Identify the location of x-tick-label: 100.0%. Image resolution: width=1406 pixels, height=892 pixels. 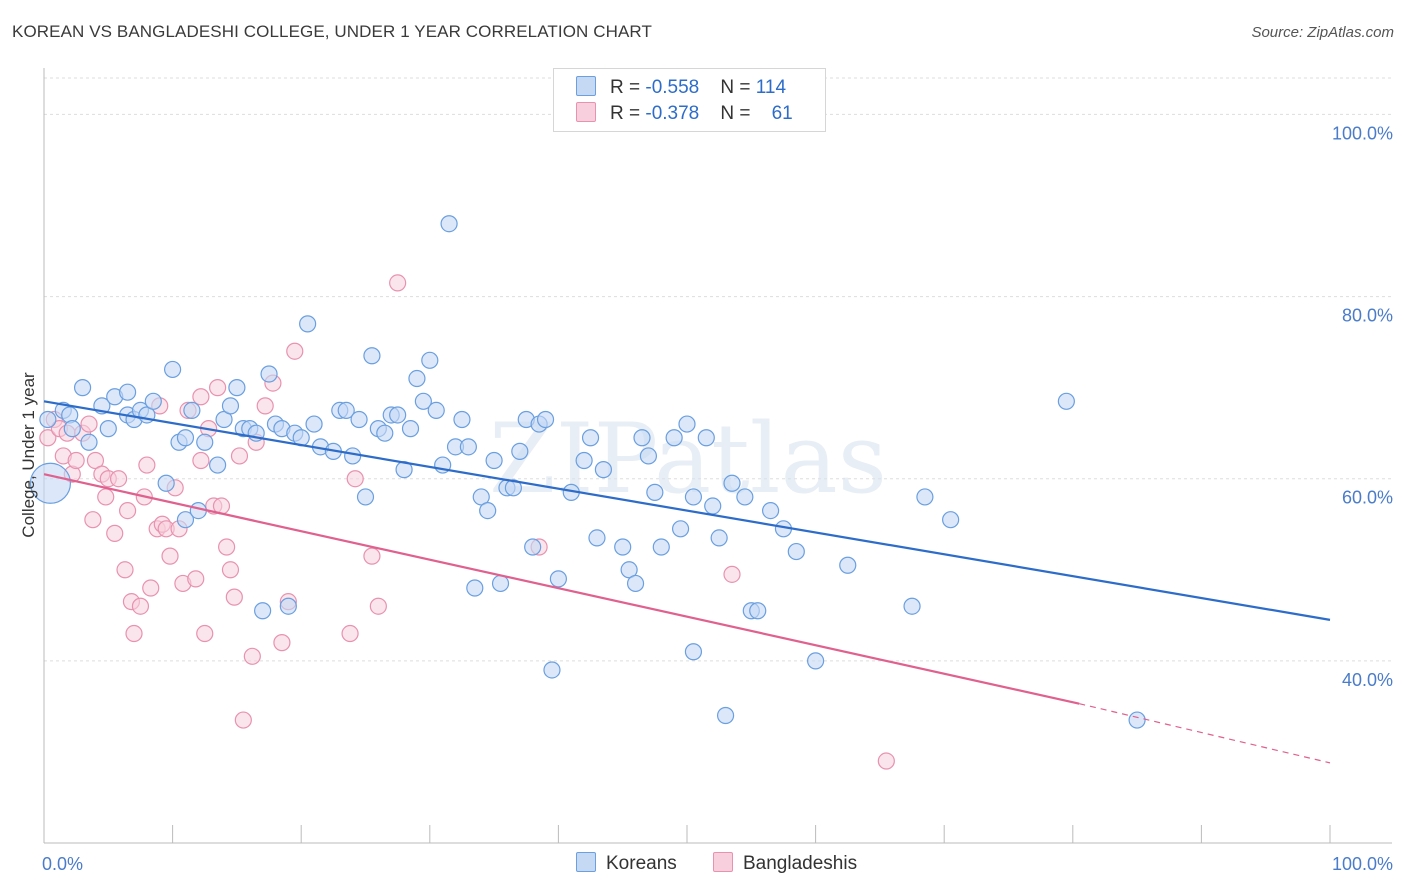
(1362, 864).